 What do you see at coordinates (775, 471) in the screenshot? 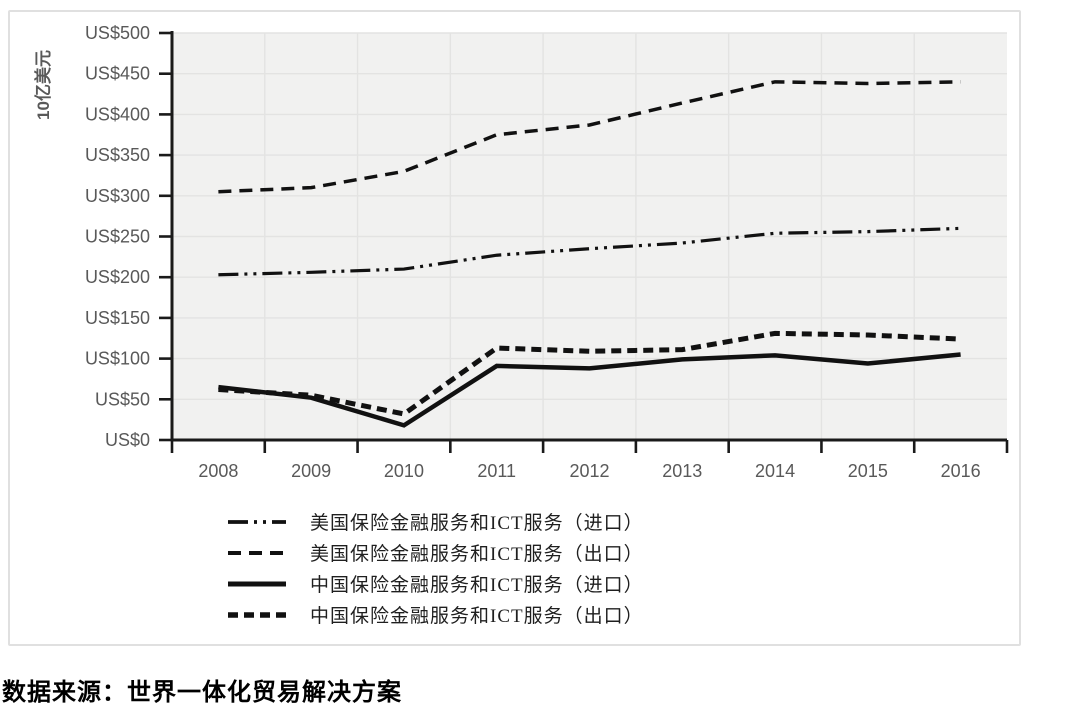
I see `x-tick-label: 2014` at bounding box center [775, 471].